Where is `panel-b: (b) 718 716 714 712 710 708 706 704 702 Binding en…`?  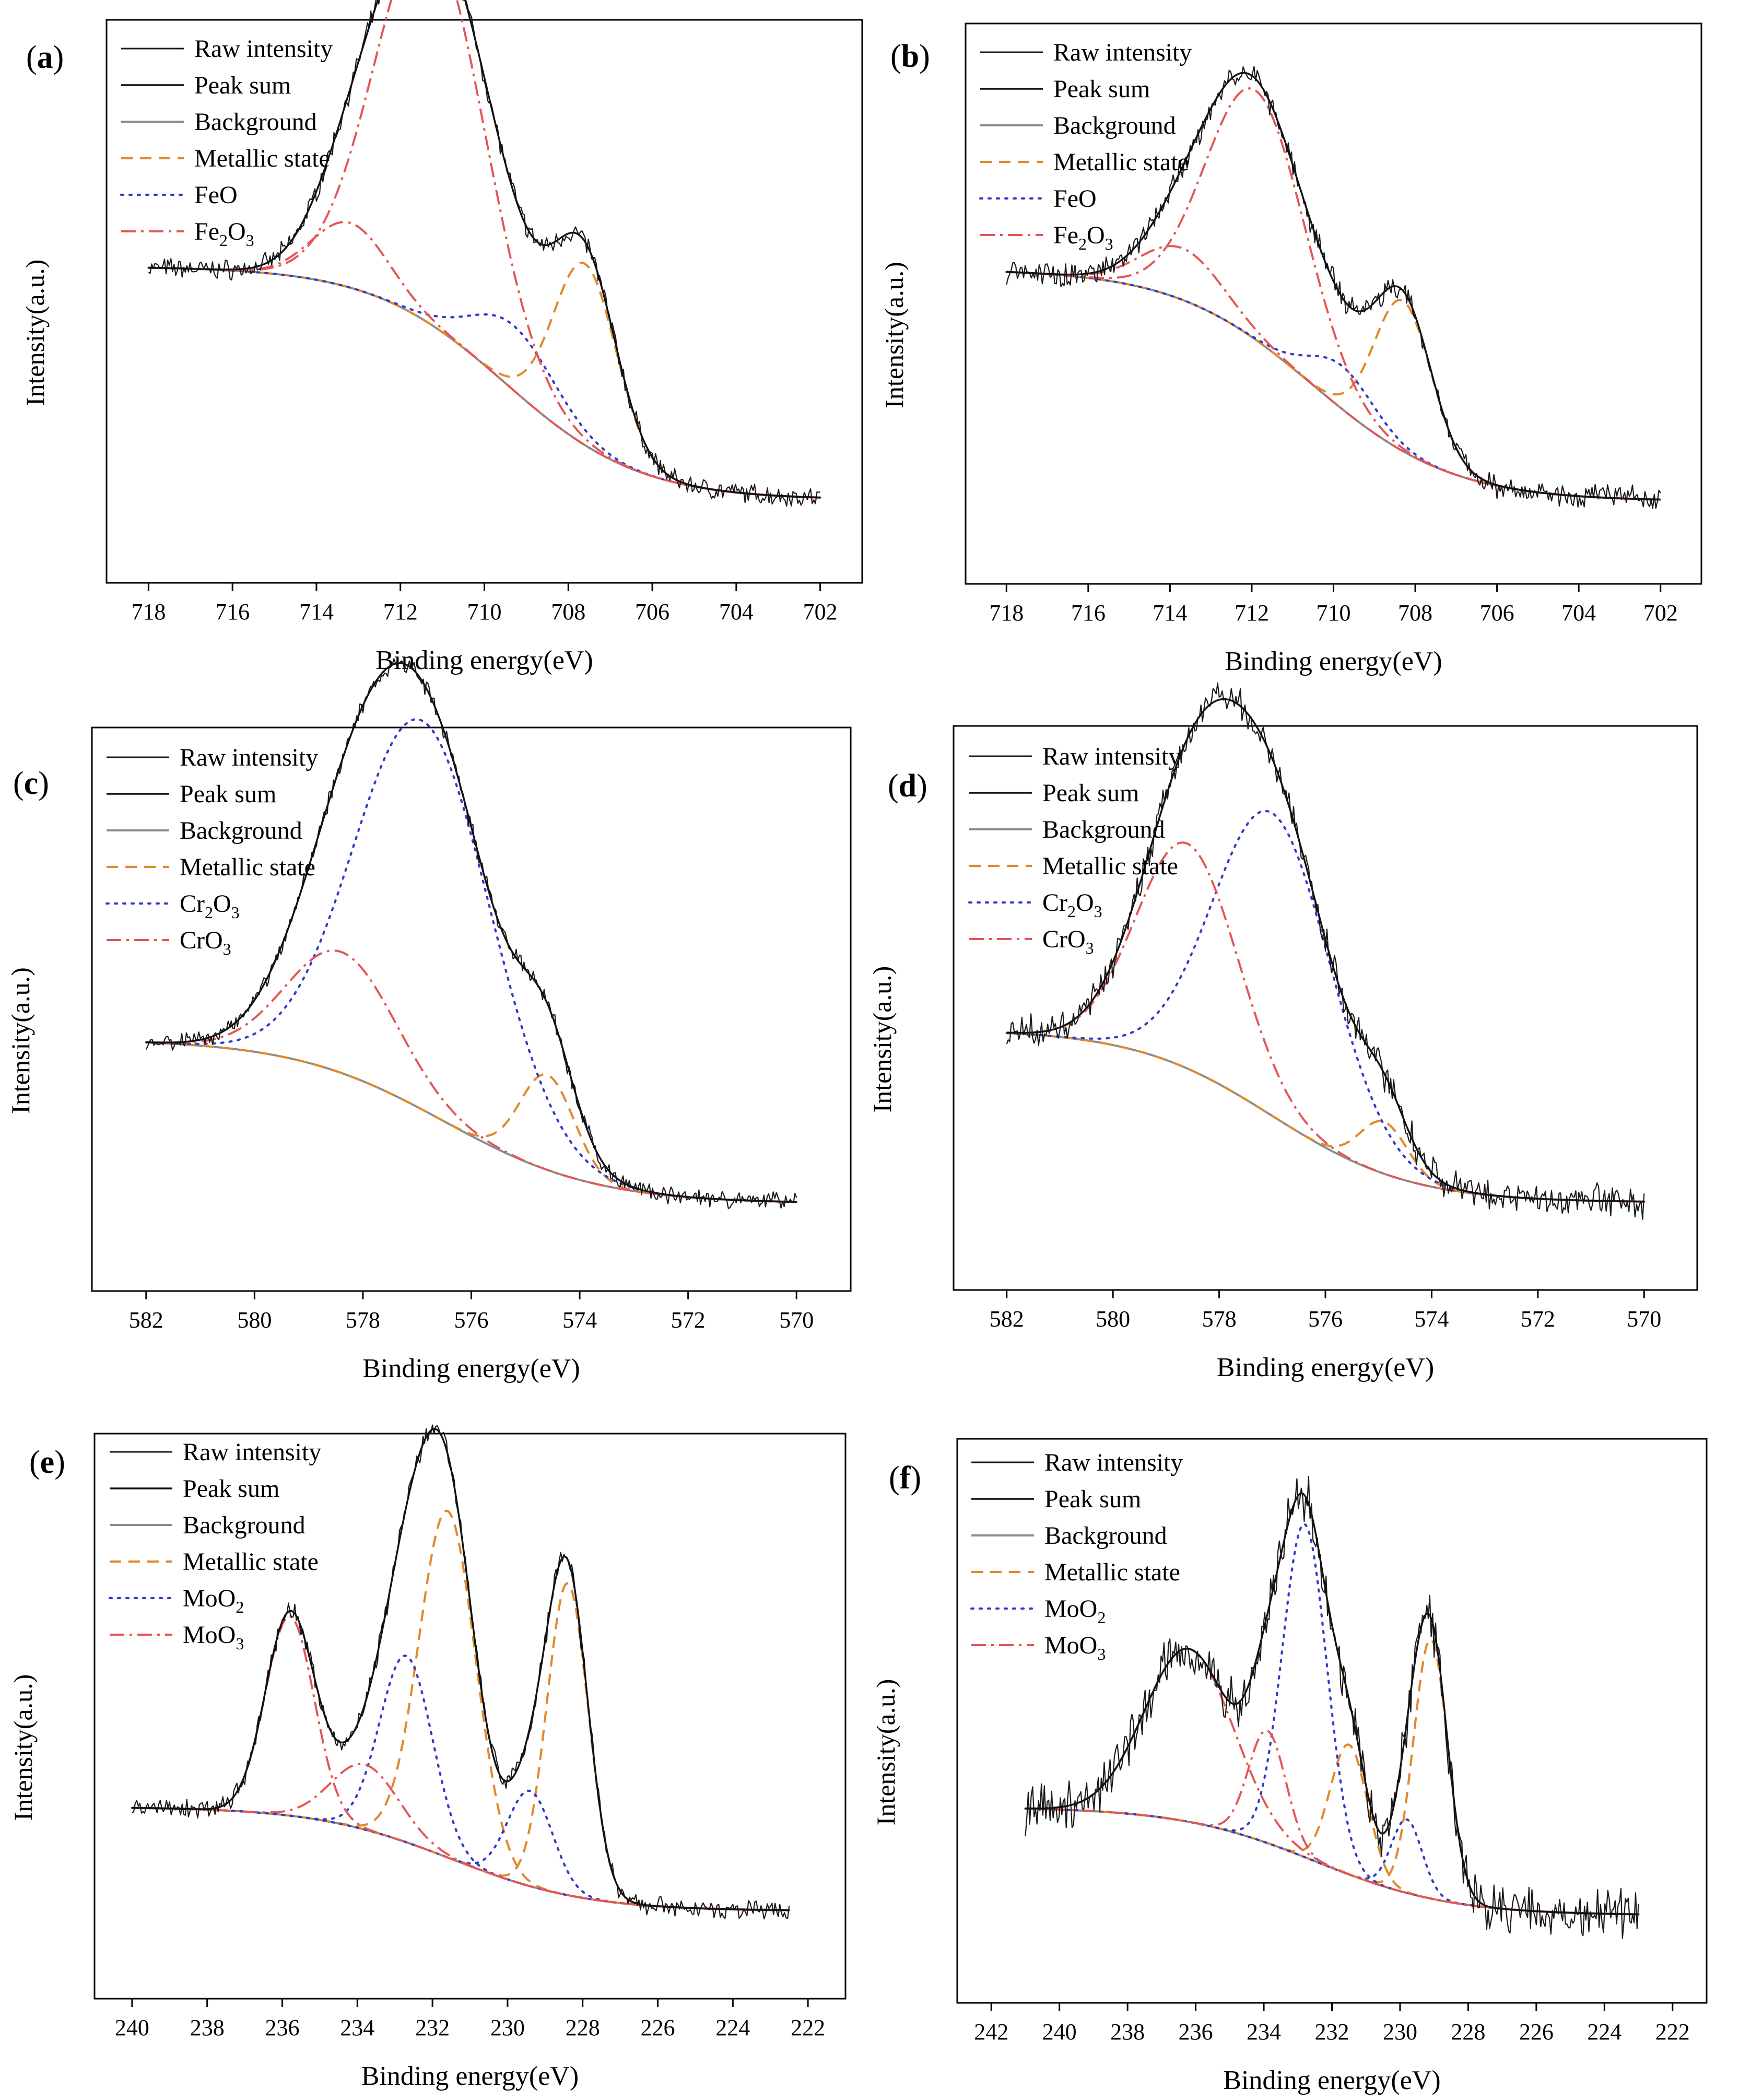 panel-b: (b) 718 716 714 712 710 708 706 704 702 Binding en… is located at coordinates (1291, 349).